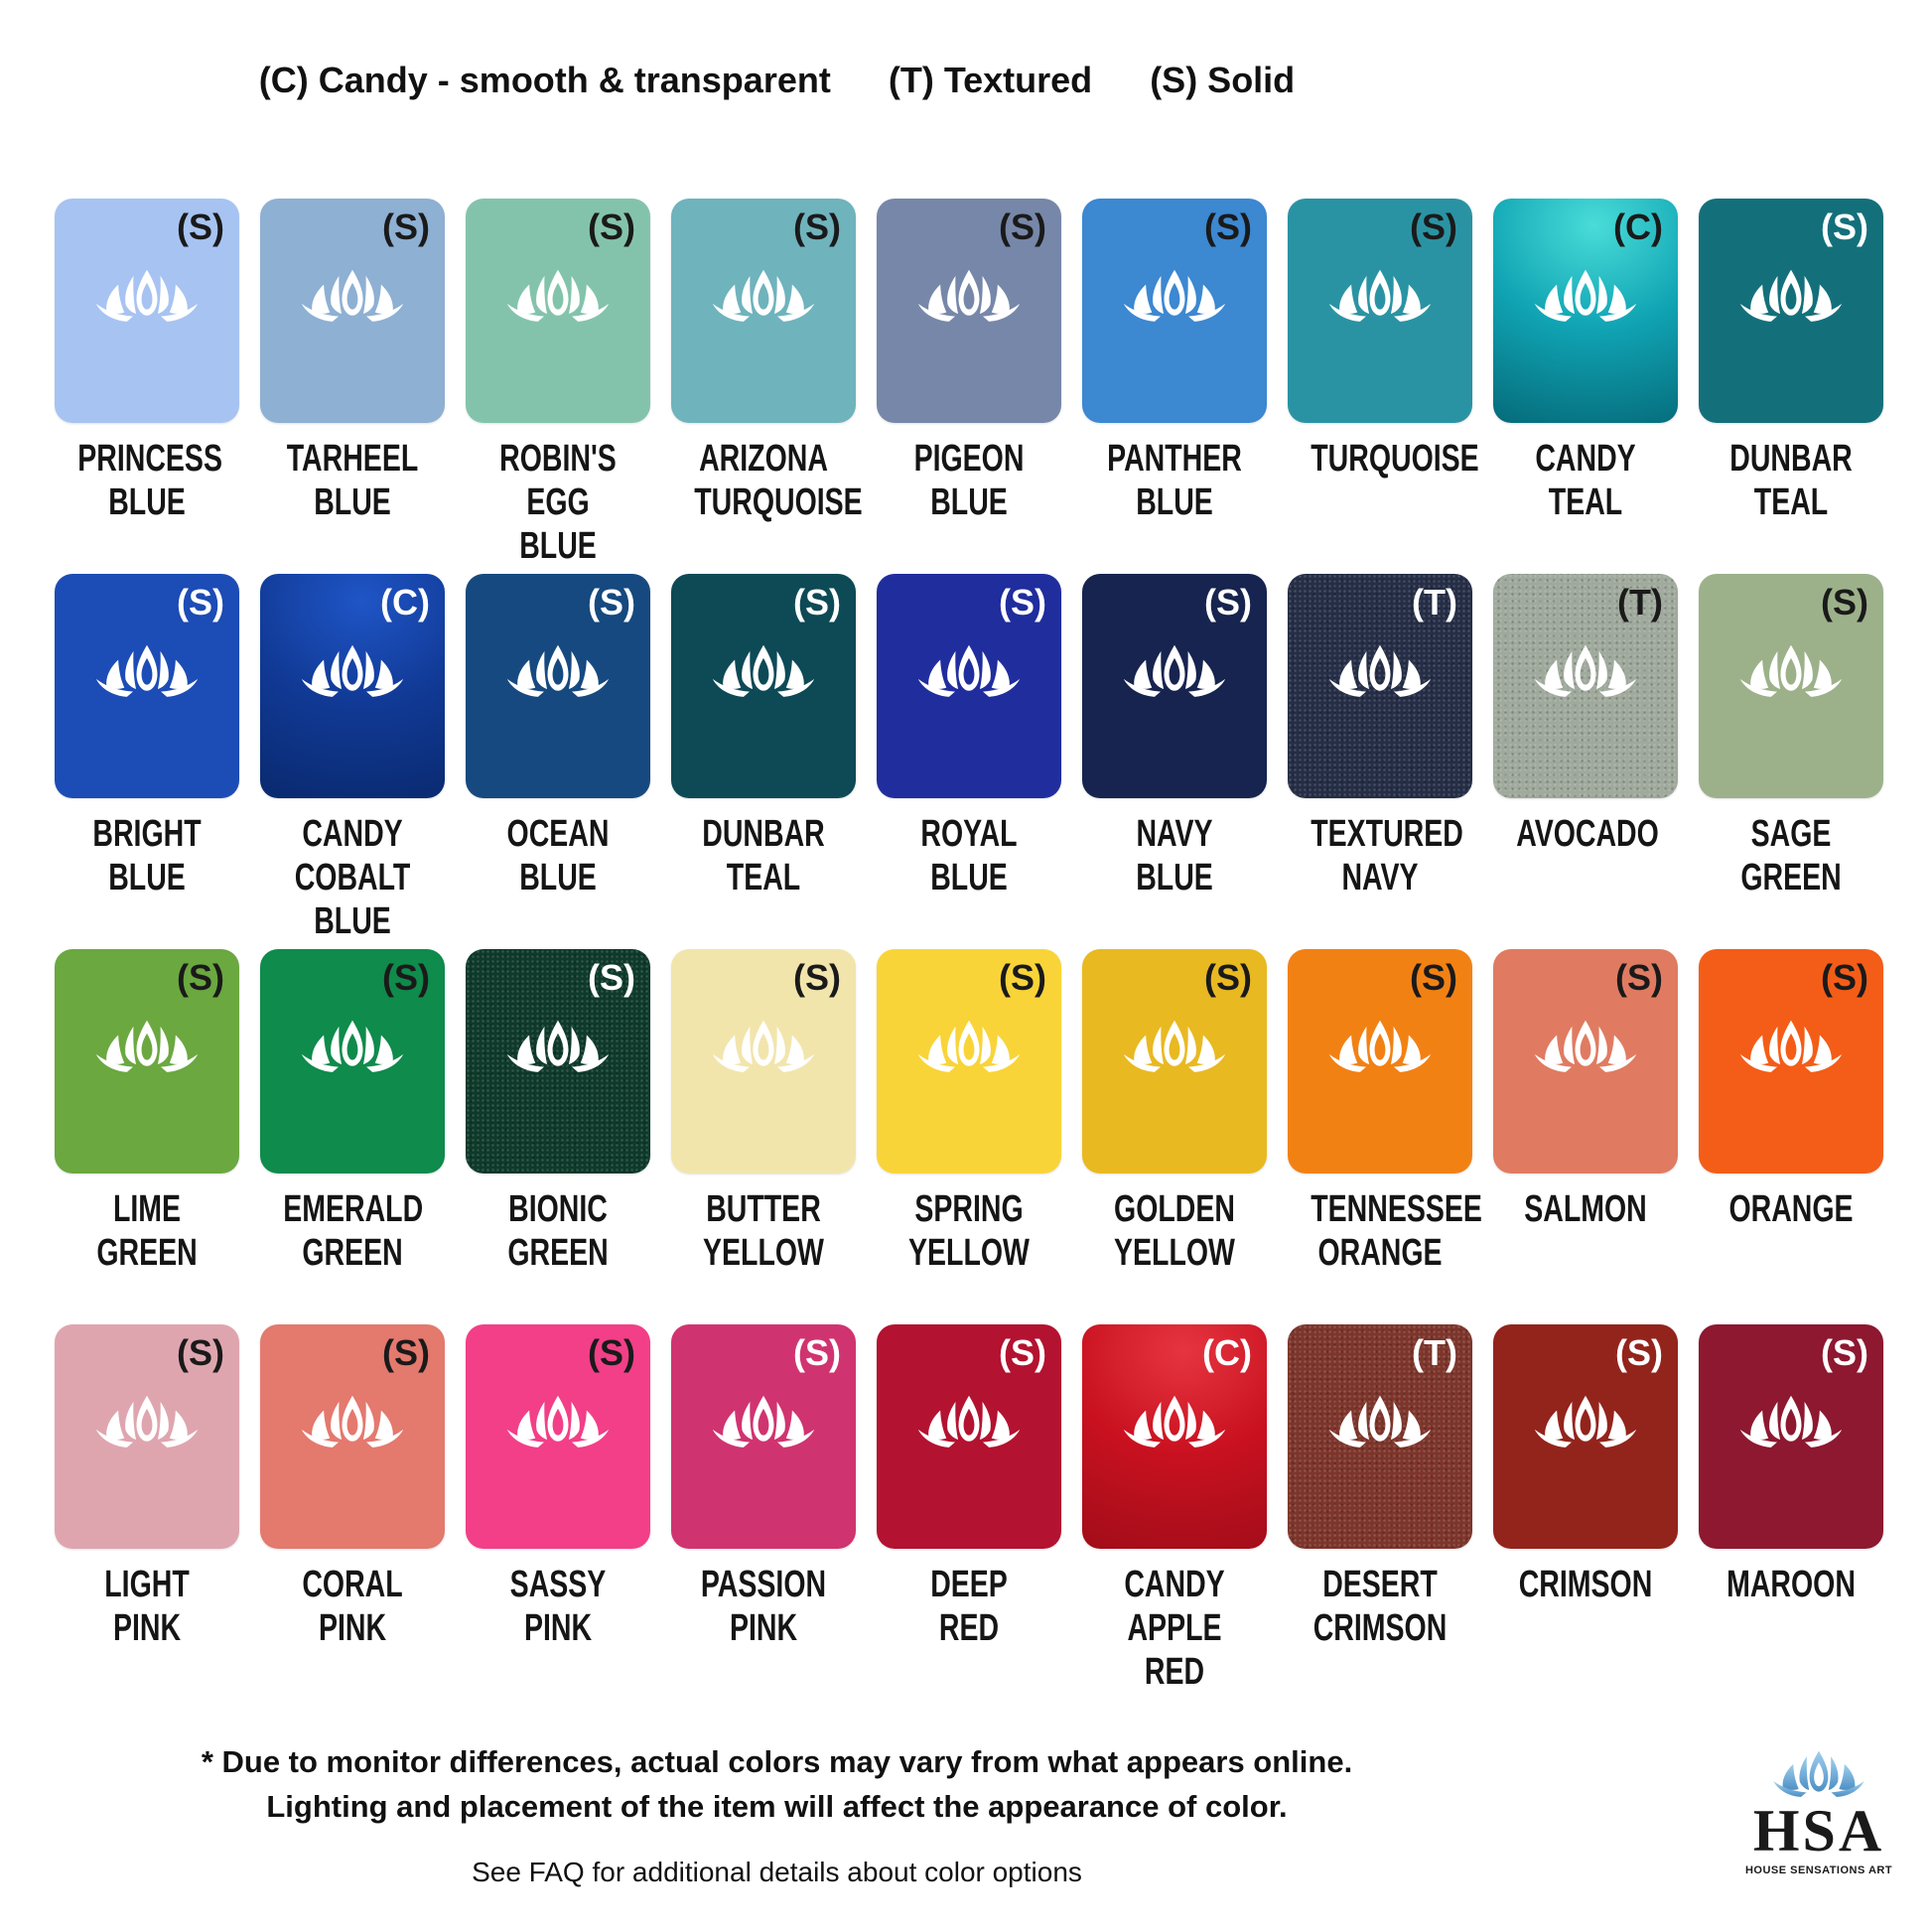 The image size is (1932, 1932). I want to click on color-swatch-cell: (S) TENNESSEE ORANGE, so click(1385, 1136).